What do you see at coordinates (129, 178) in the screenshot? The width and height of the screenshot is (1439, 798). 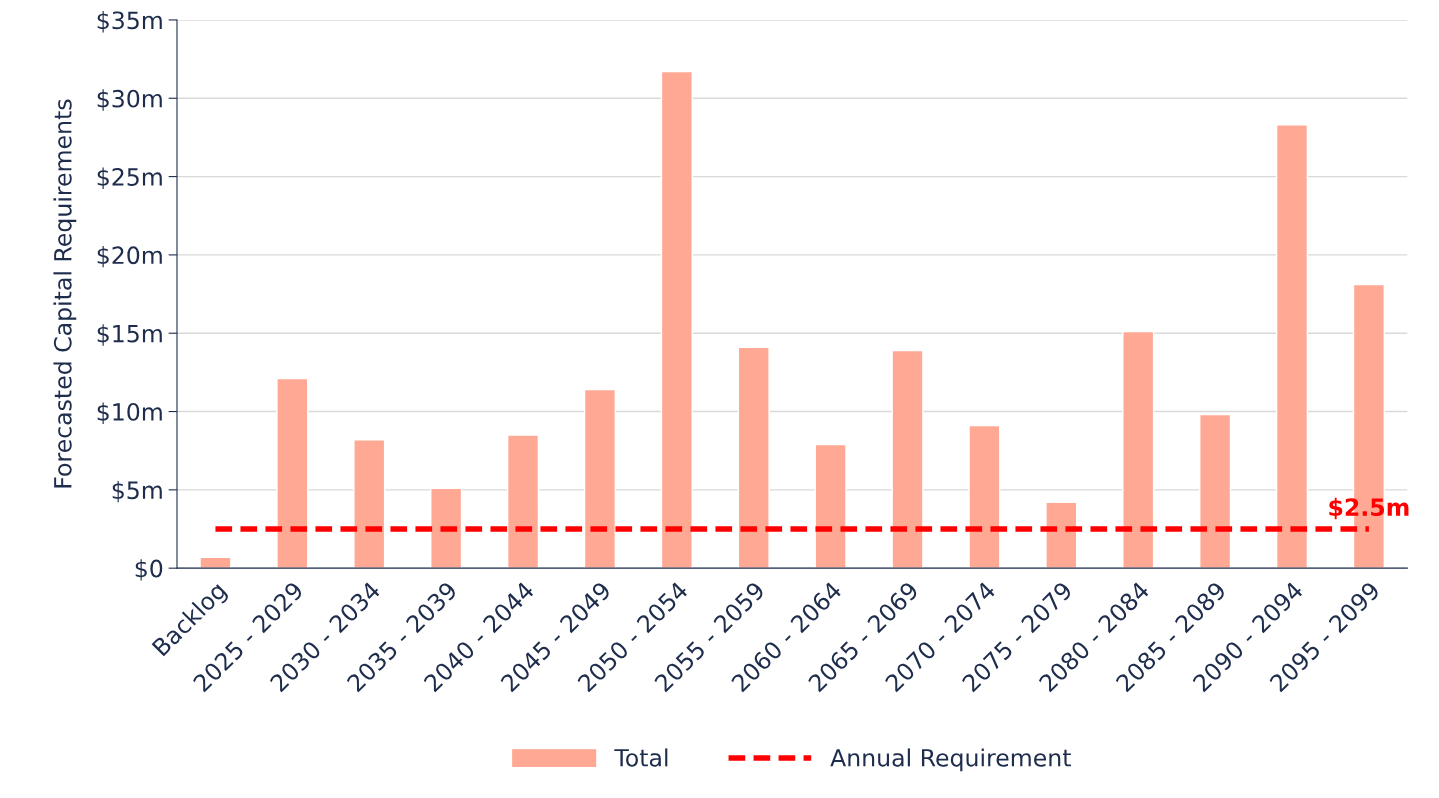 I see `y-tick-label: $25m` at bounding box center [129, 178].